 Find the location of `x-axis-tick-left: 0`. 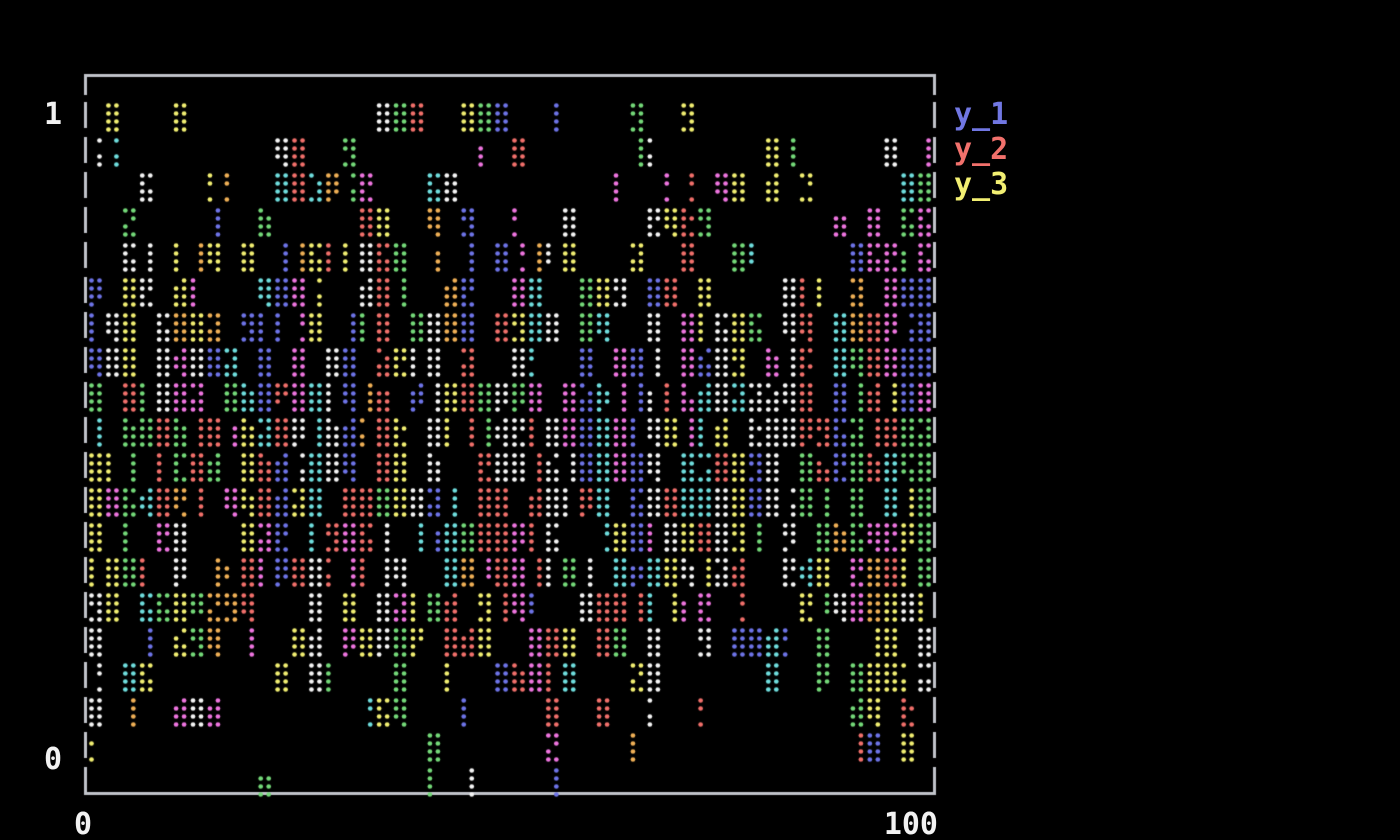

x-axis-tick-left: 0 is located at coordinates (83, 823).